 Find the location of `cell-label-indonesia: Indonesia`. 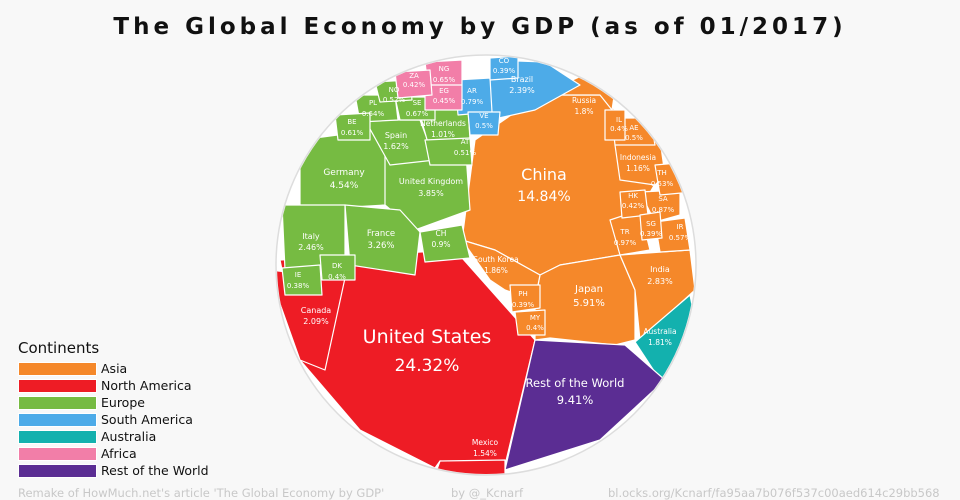

cell-label-indonesia: Indonesia is located at coordinates (638, 157).